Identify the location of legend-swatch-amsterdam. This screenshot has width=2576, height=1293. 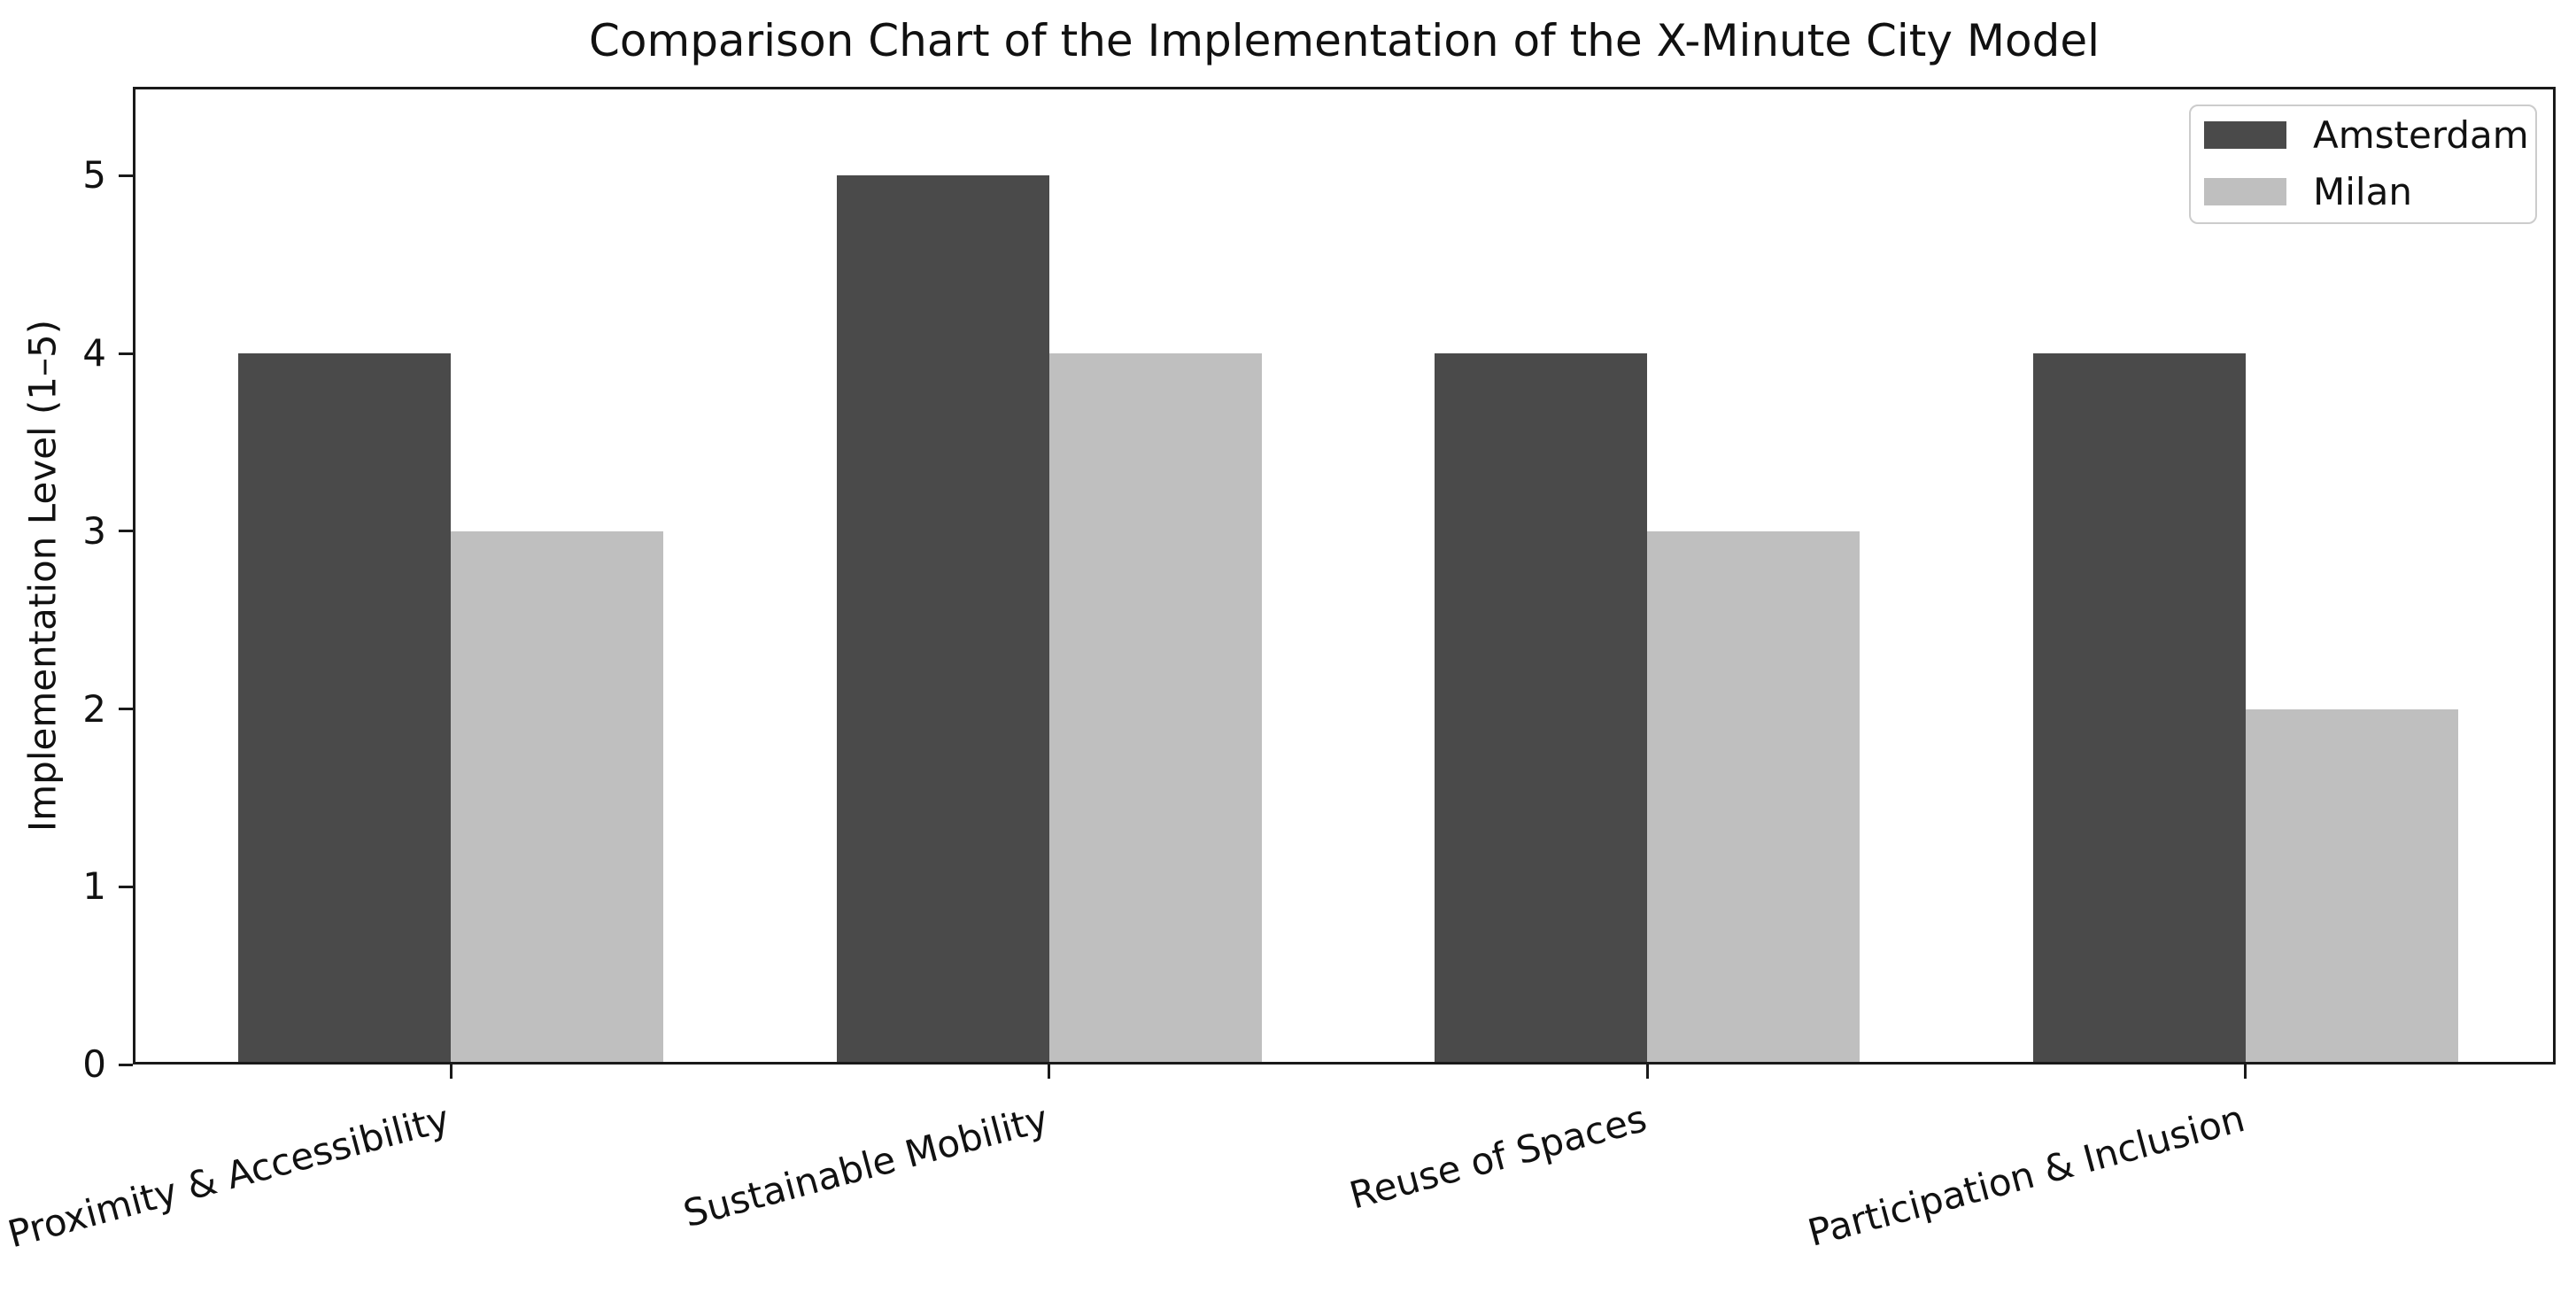
(2245, 135).